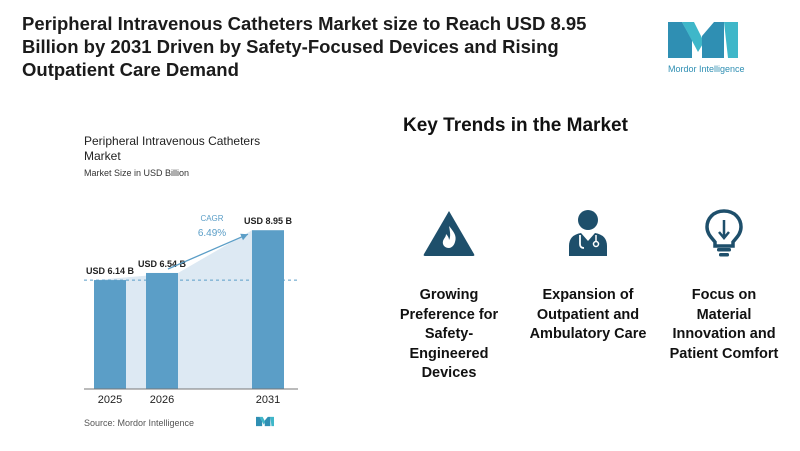  I want to click on x-tick-2026: 2026, so click(162, 400).